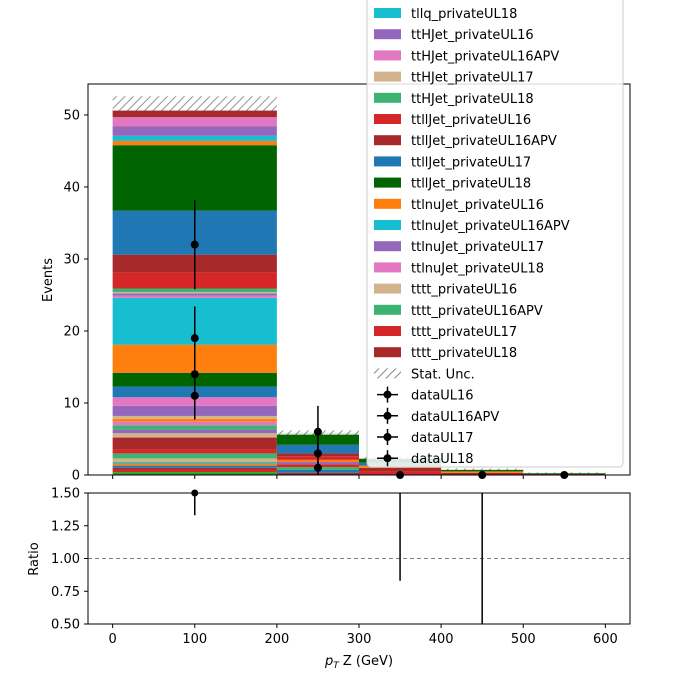 This screenshot has width=700, height=700. What do you see at coordinates (477, 247) in the screenshot?
I see `legend-label: ttlnuJet_privateUL17` at bounding box center [477, 247].